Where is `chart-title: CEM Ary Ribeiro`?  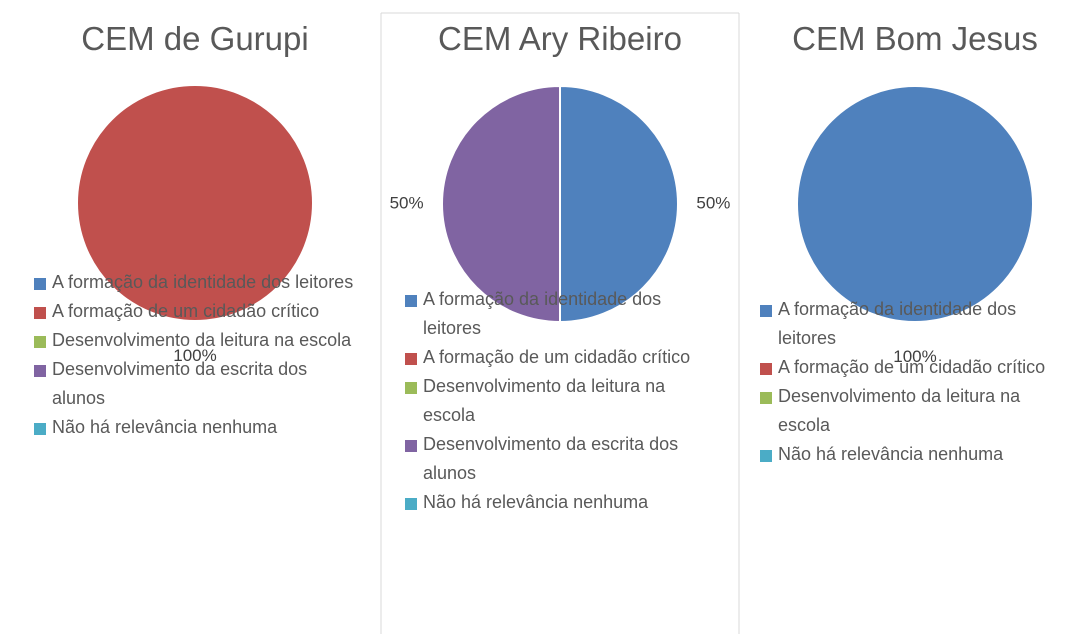 chart-title: CEM Ary Ribeiro is located at coordinates (560, 38).